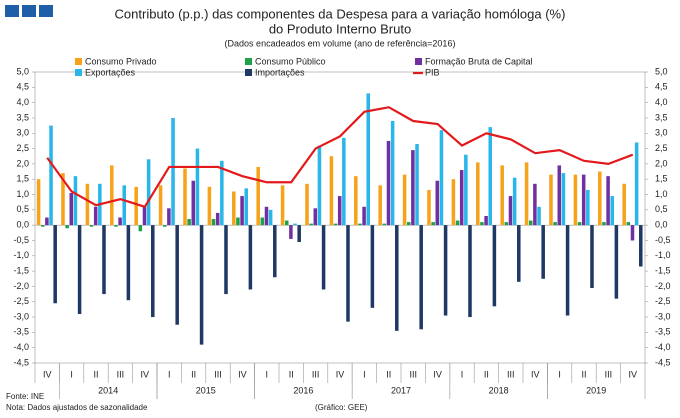 The image size is (680, 418). Describe the element at coordinates (340, 28) in the screenshot. I see `chart-title: do Produto Interno Bruto` at that location.